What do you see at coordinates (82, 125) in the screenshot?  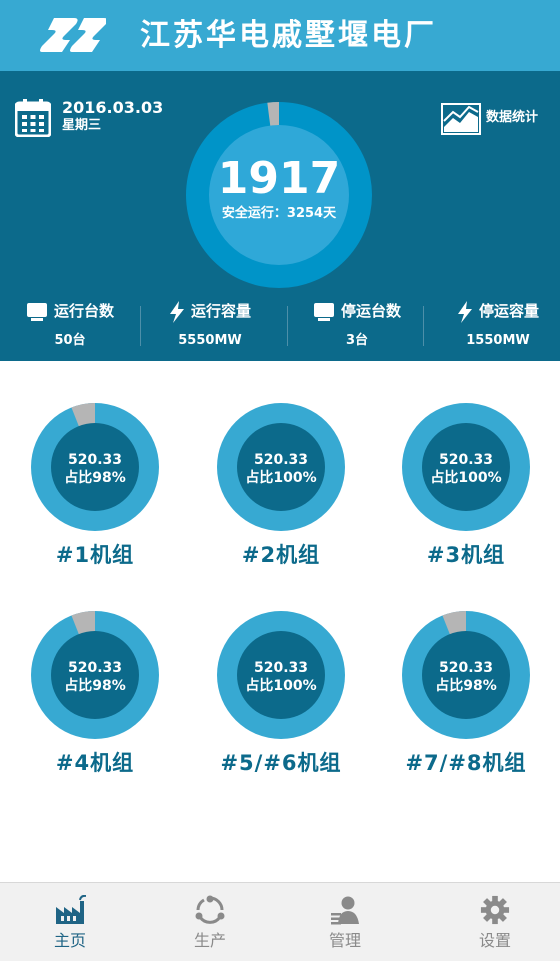 I see `current-weekday: 星期三` at bounding box center [82, 125].